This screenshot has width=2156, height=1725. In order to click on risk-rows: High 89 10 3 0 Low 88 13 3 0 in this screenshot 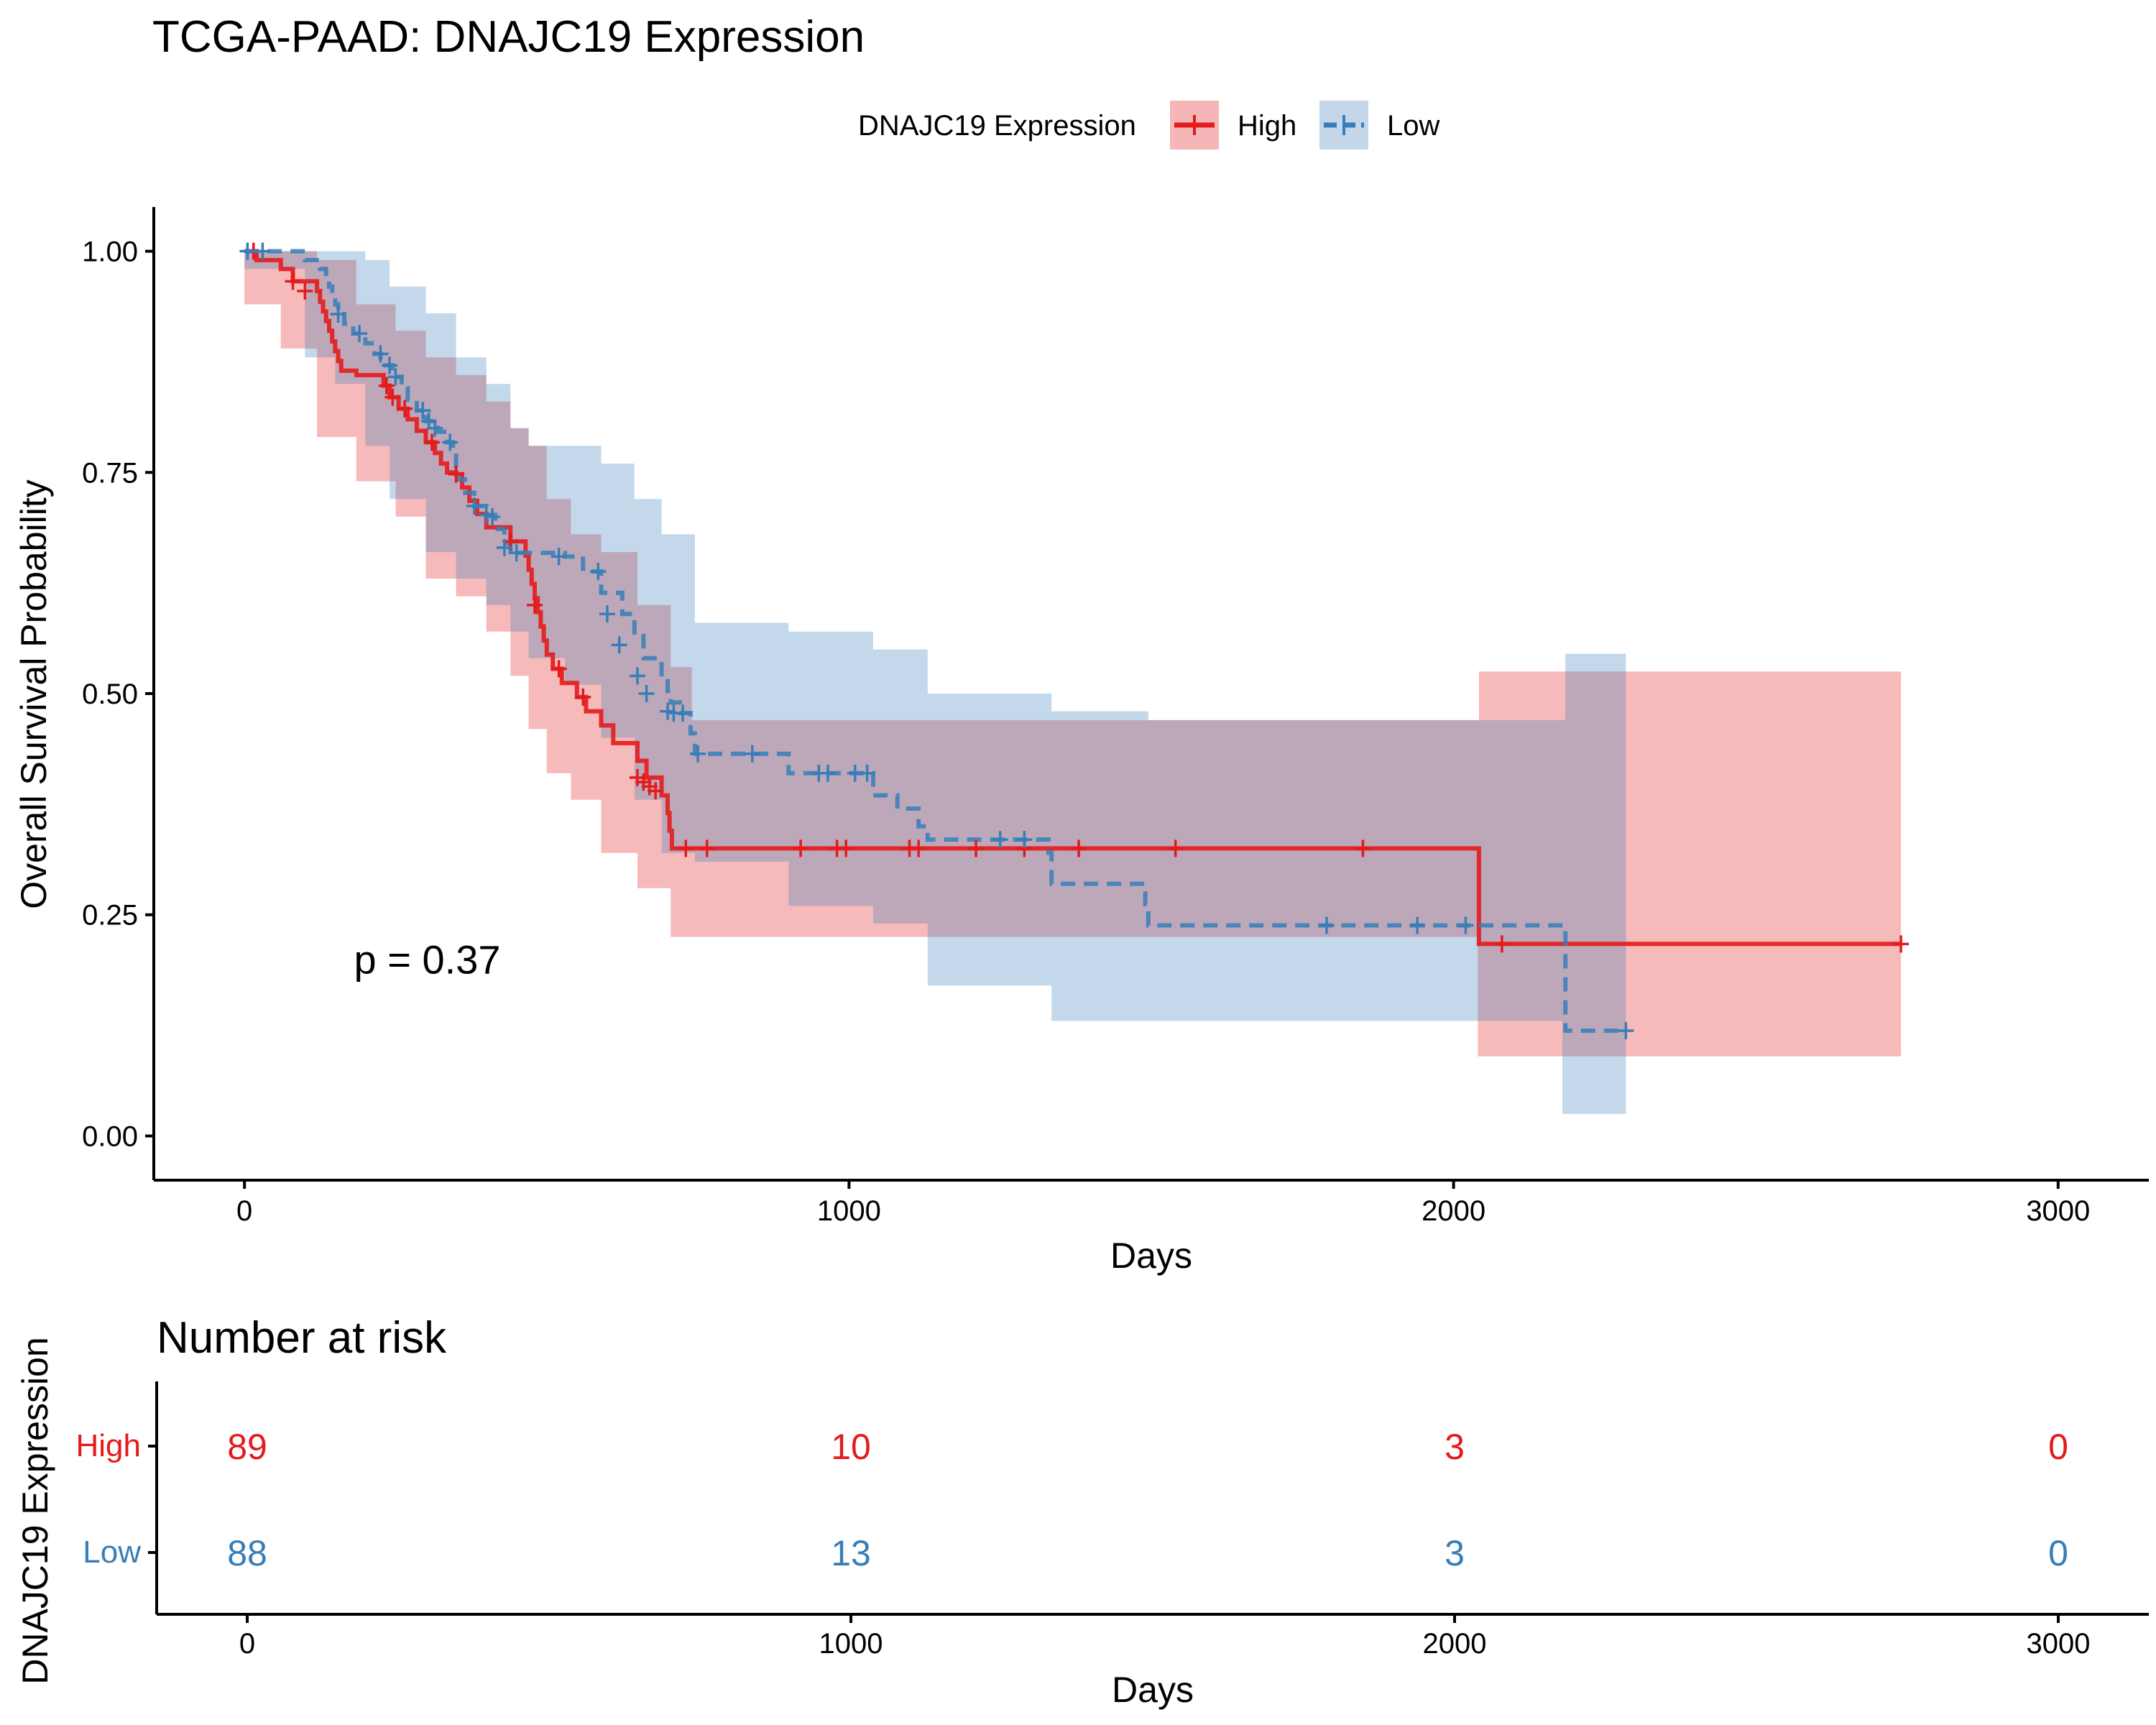, I will do `click(1072, 1500)`.